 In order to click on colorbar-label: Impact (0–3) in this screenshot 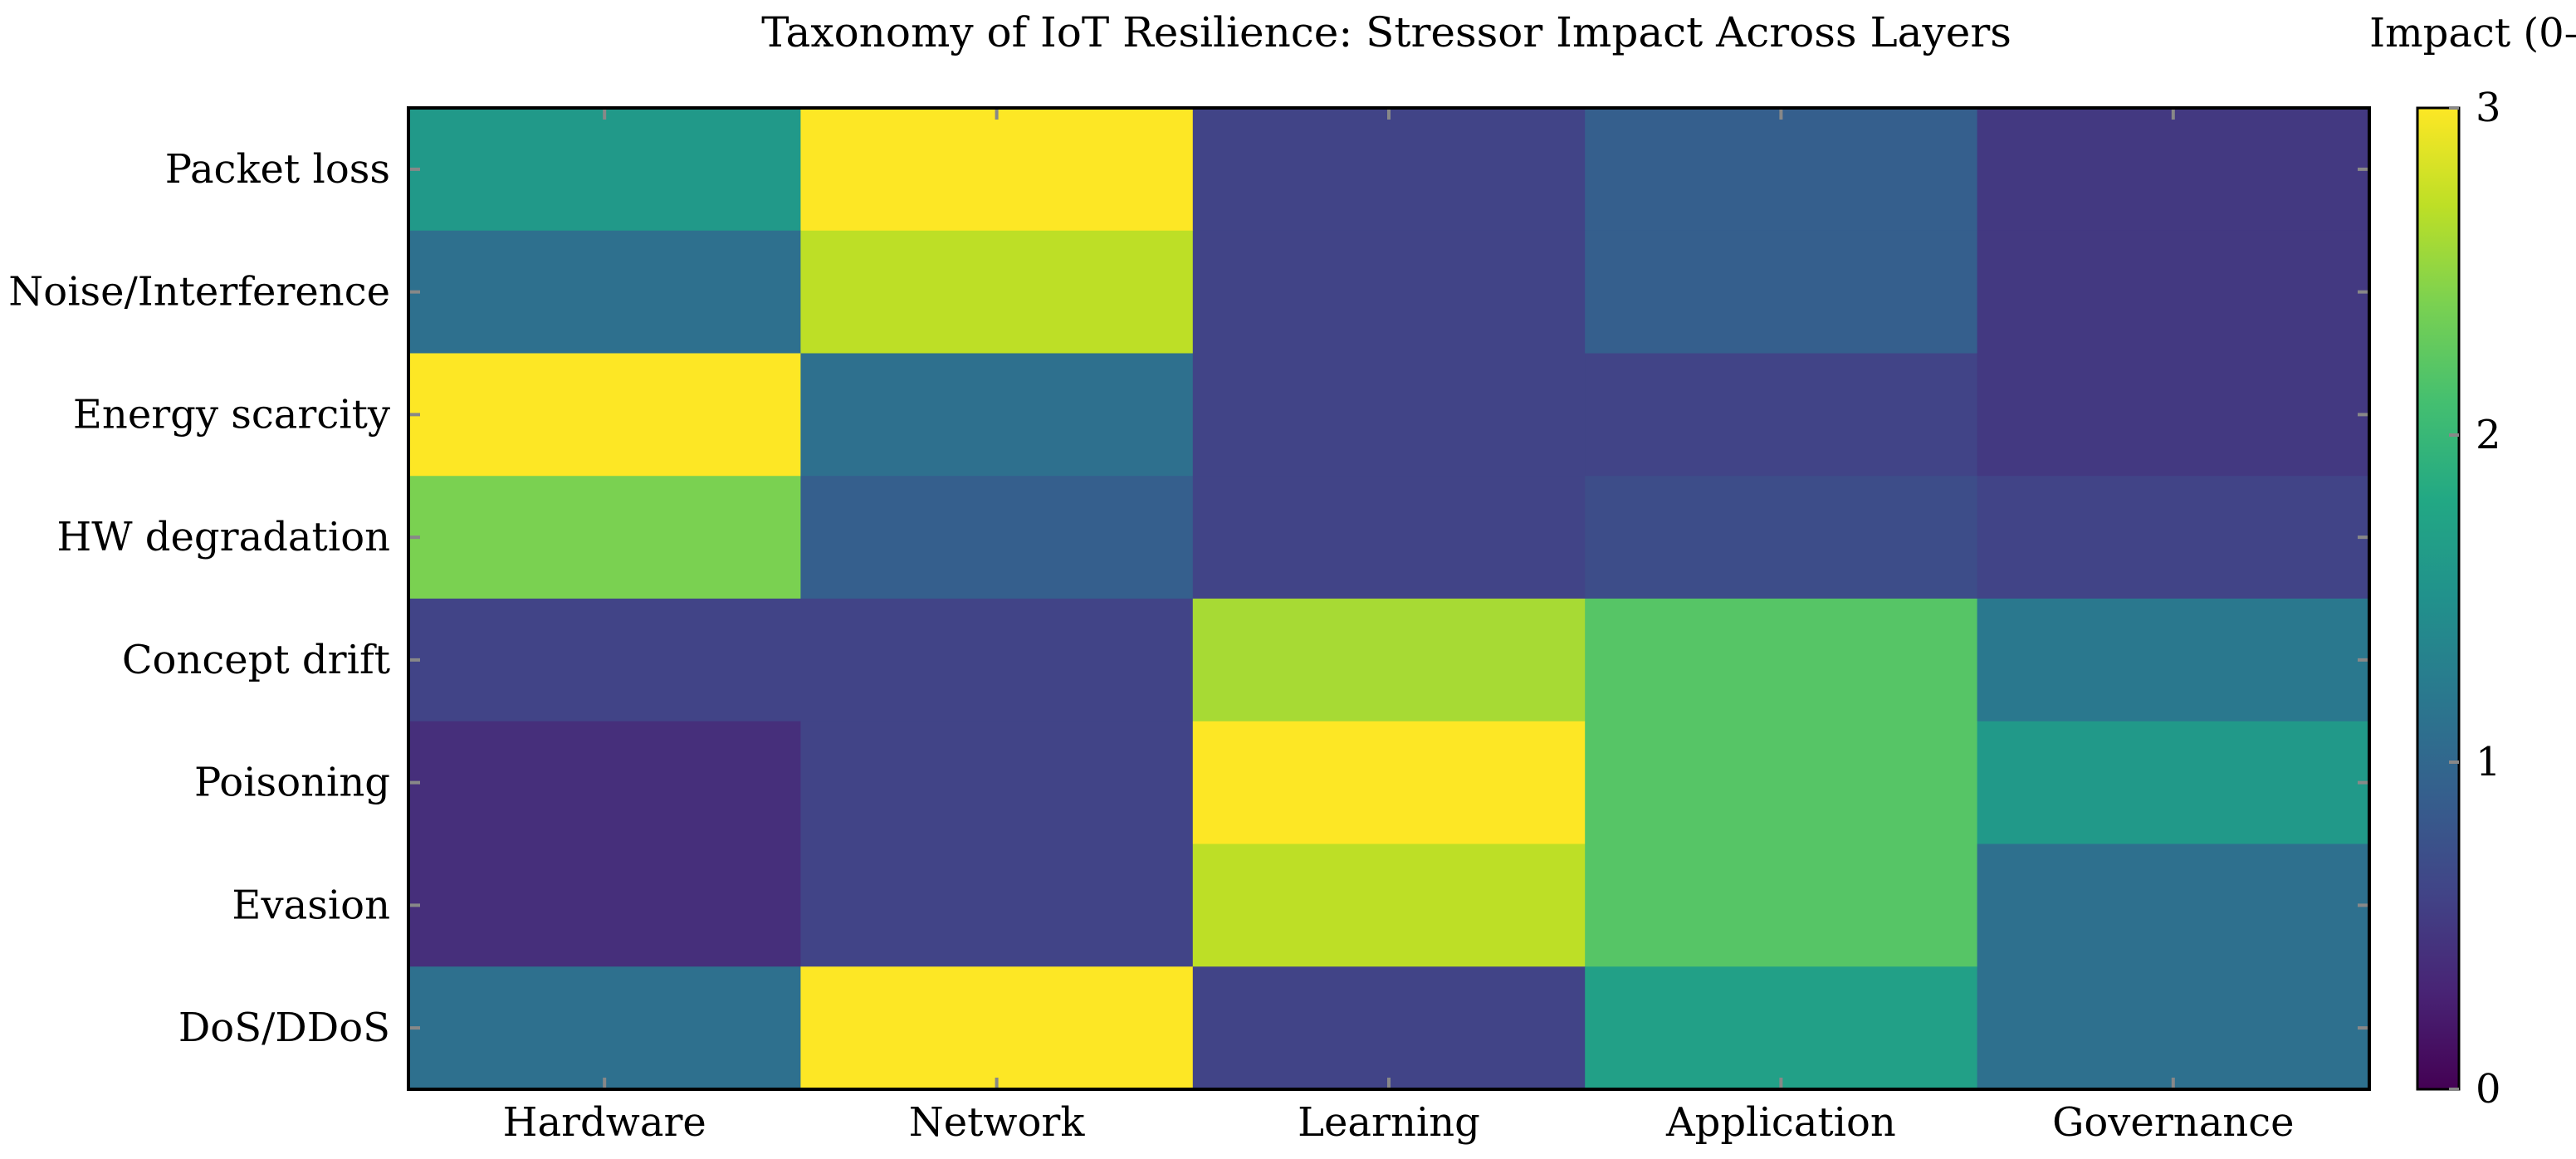, I will do `click(2472, 33)`.